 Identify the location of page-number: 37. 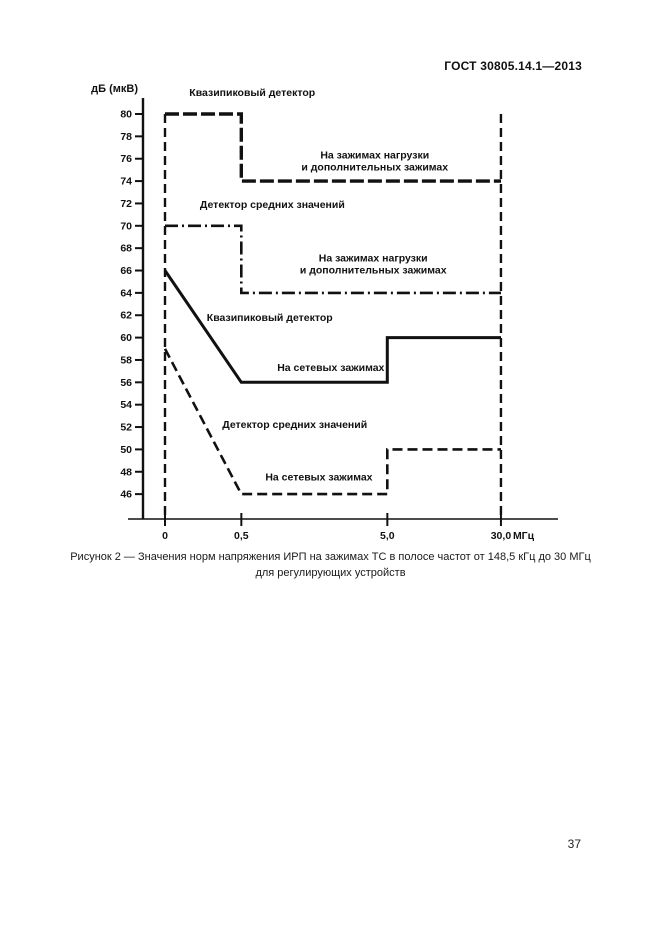
(574, 844).